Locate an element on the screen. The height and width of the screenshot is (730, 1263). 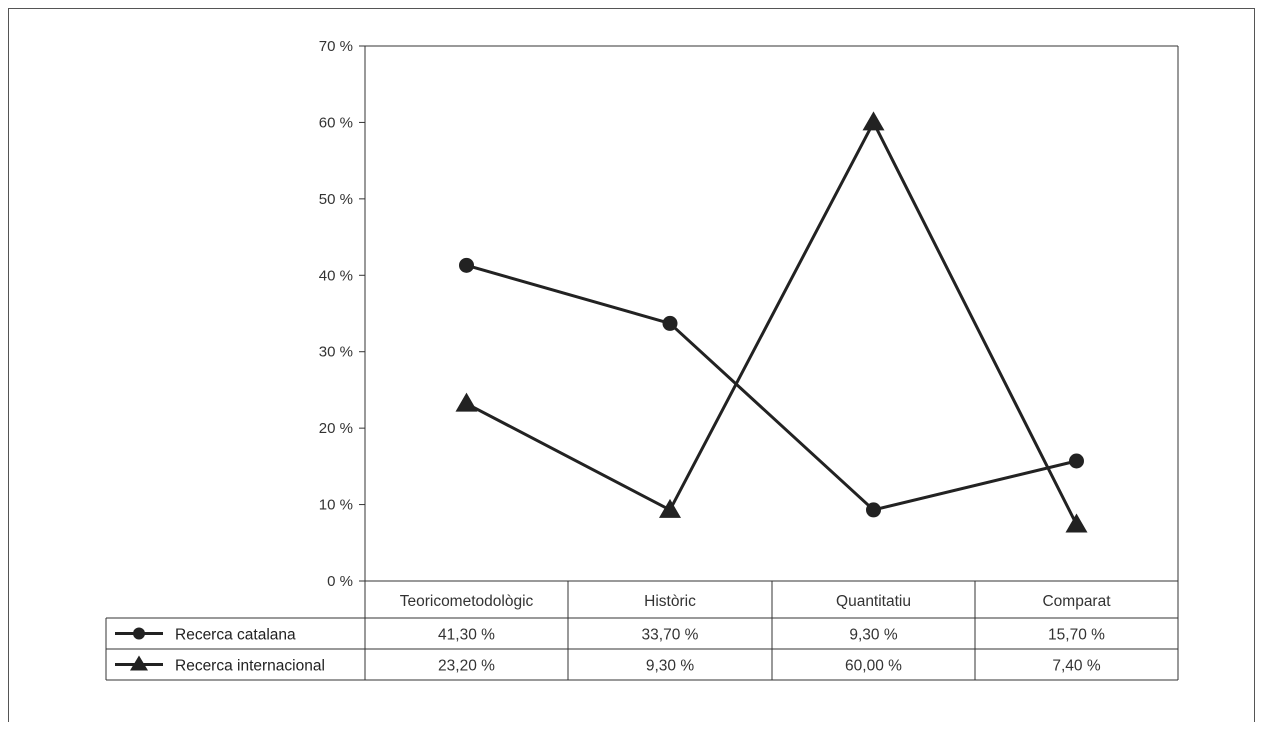
data-label: 15,70 % is located at coordinates (1076, 635).